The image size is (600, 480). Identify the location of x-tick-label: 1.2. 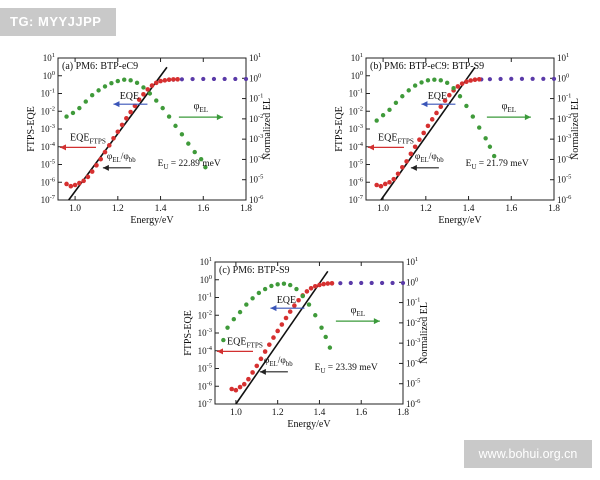
(278, 413).